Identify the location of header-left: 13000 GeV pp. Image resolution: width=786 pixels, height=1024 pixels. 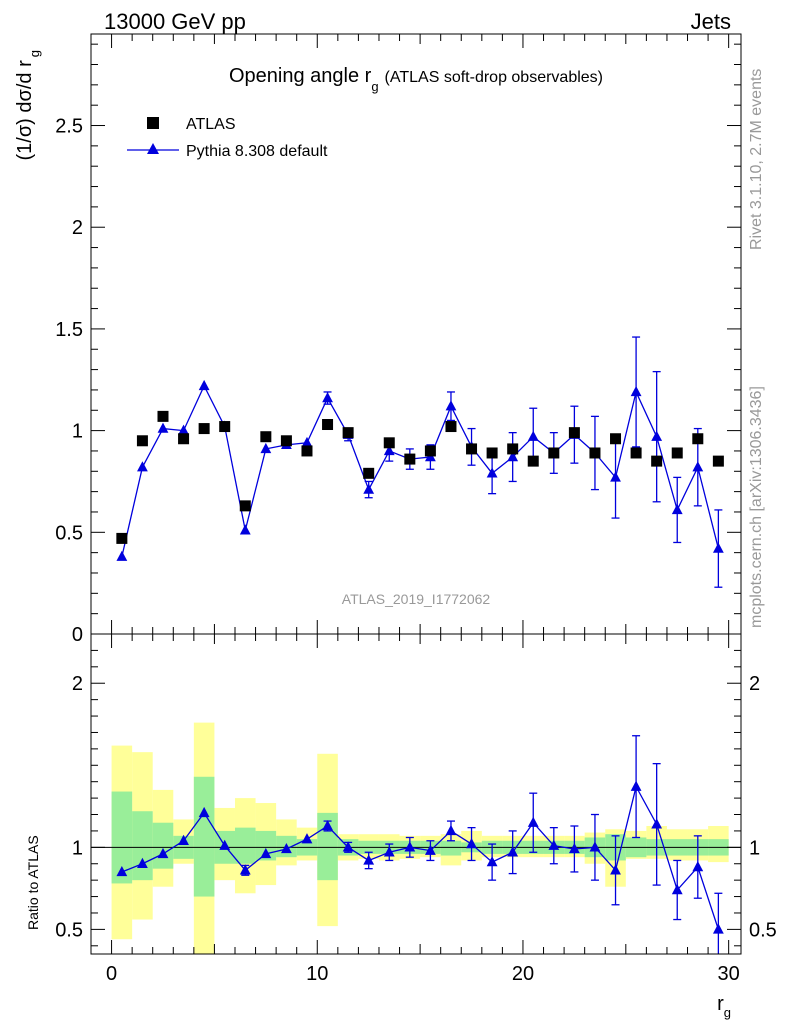
(175, 21).